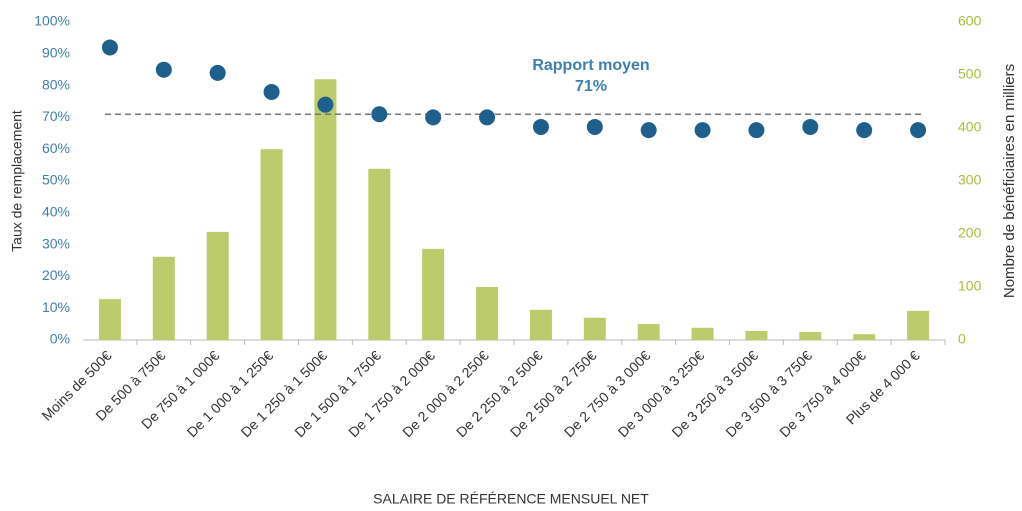 This screenshot has height=511, width=1022. I want to click on y2-tick-label: 500, so click(970, 74).